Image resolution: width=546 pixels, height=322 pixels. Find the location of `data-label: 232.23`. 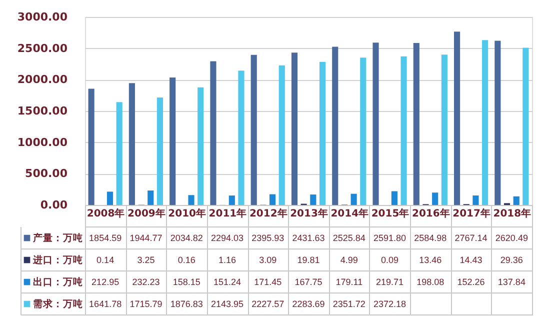

data-label: 232.23 is located at coordinates (146, 282).